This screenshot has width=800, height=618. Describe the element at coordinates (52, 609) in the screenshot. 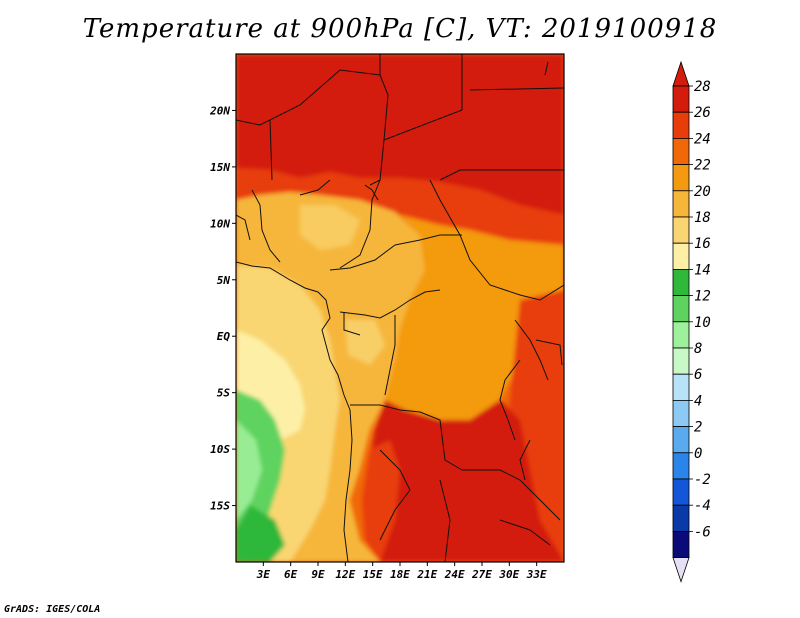

I see `footer-credit: GrADS: IGES/COLA` at that location.